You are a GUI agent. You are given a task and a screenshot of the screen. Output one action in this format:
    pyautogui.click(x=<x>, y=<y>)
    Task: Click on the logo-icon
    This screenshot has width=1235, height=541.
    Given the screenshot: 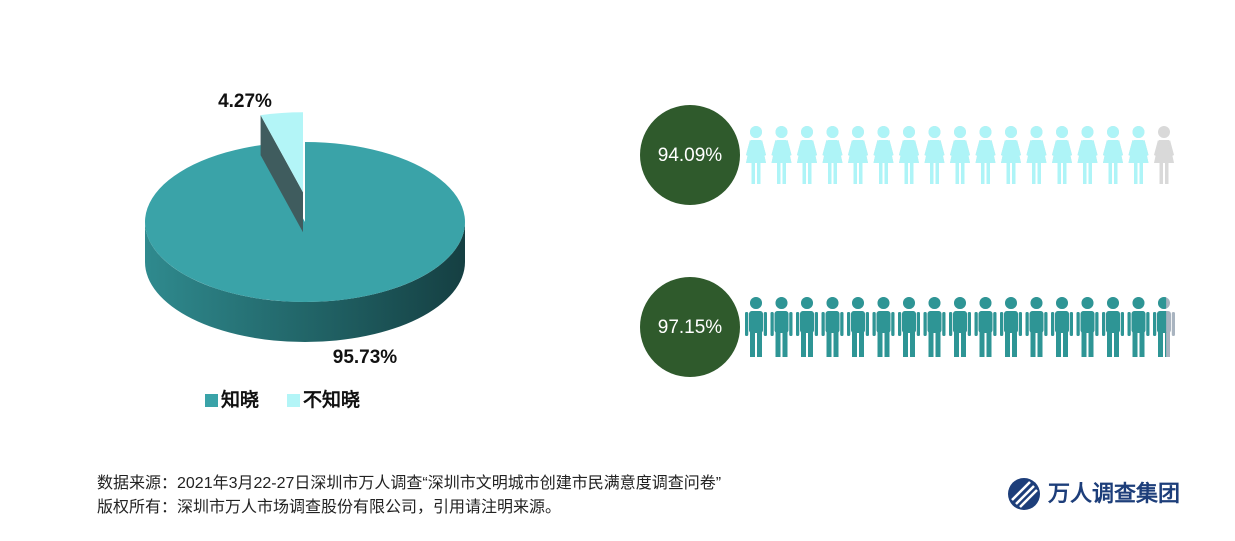 What is the action you would take?
    pyautogui.click(x=1024, y=494)
    